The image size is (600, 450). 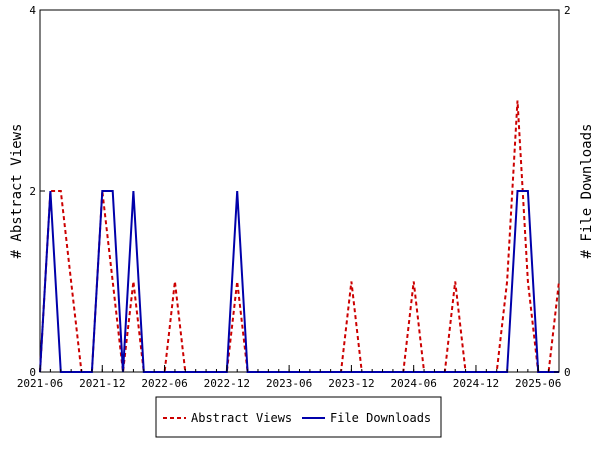 I want to click on legend-box, so click(x=298, y=417).